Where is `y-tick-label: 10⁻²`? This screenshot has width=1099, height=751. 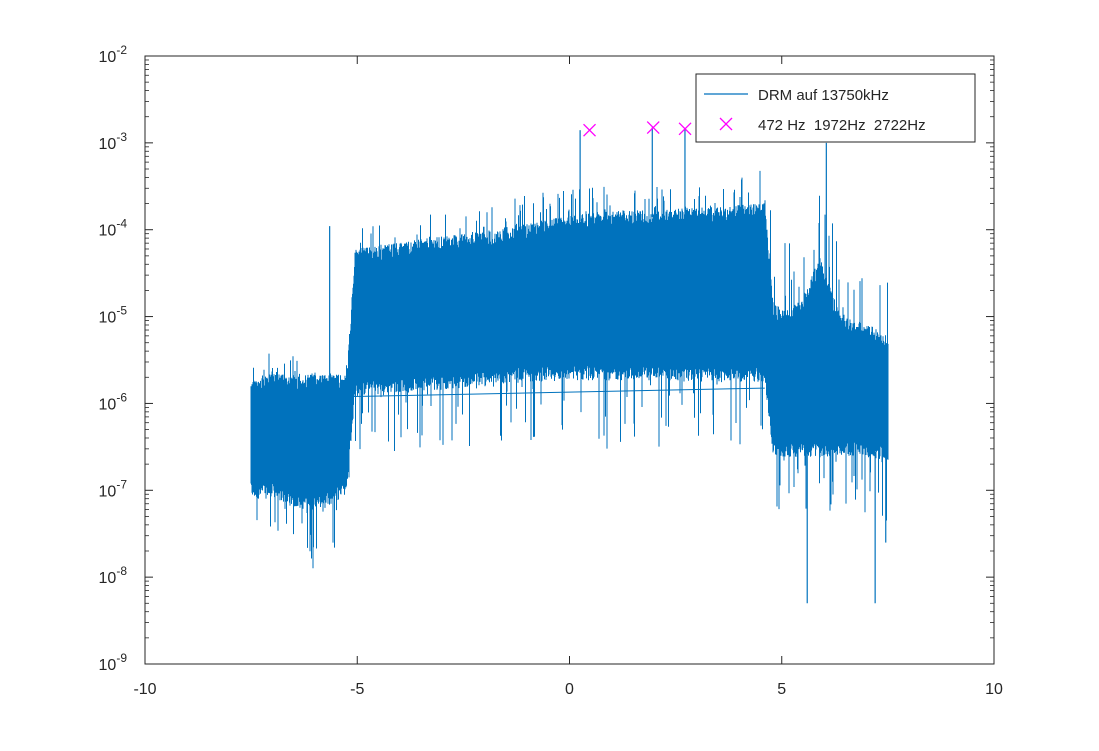
y-tick-label: 10⁻² is located at coordinates (113, 54).